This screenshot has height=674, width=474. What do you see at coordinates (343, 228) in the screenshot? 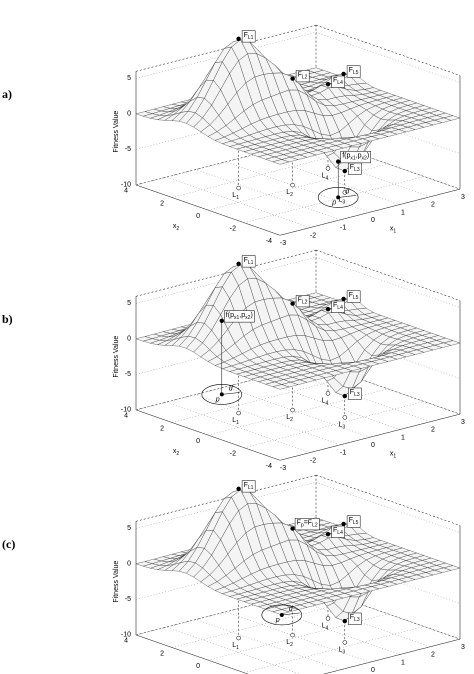
I see `x1-tick-label: -1` at bounding box center [343, 228].